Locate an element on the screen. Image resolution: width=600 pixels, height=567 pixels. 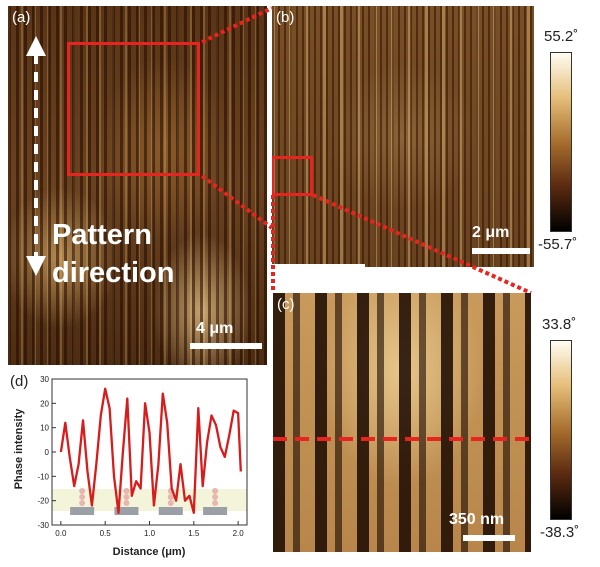
colorbar-b-max-label: 55.2˚ is located at coordinates (561, 36).